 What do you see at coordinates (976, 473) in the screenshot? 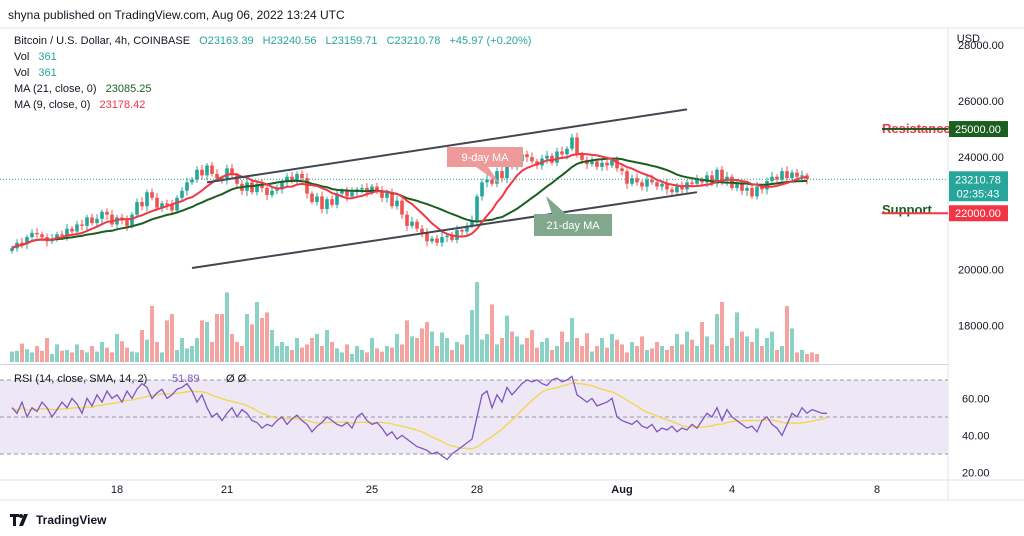
I see `rsi-tick-label: 20.00` at bounding box center [976, 473].